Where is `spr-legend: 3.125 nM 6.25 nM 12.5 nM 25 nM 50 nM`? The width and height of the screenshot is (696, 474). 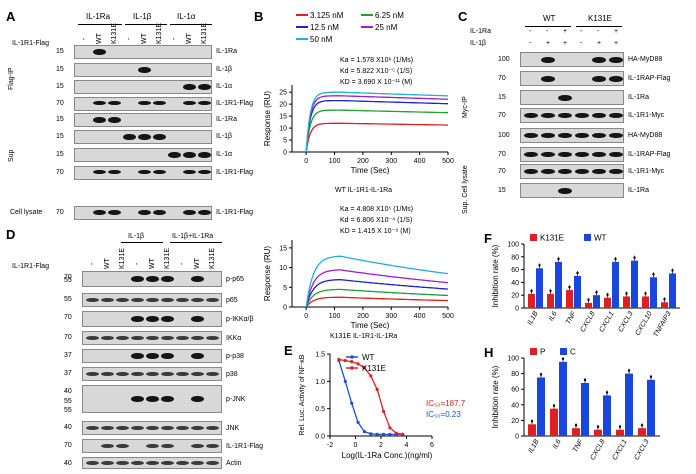
spr-legend: 3.125 nM 6.25 nM 12.5 nM 25 nM 50 nM is located at coordinates (350, 27).